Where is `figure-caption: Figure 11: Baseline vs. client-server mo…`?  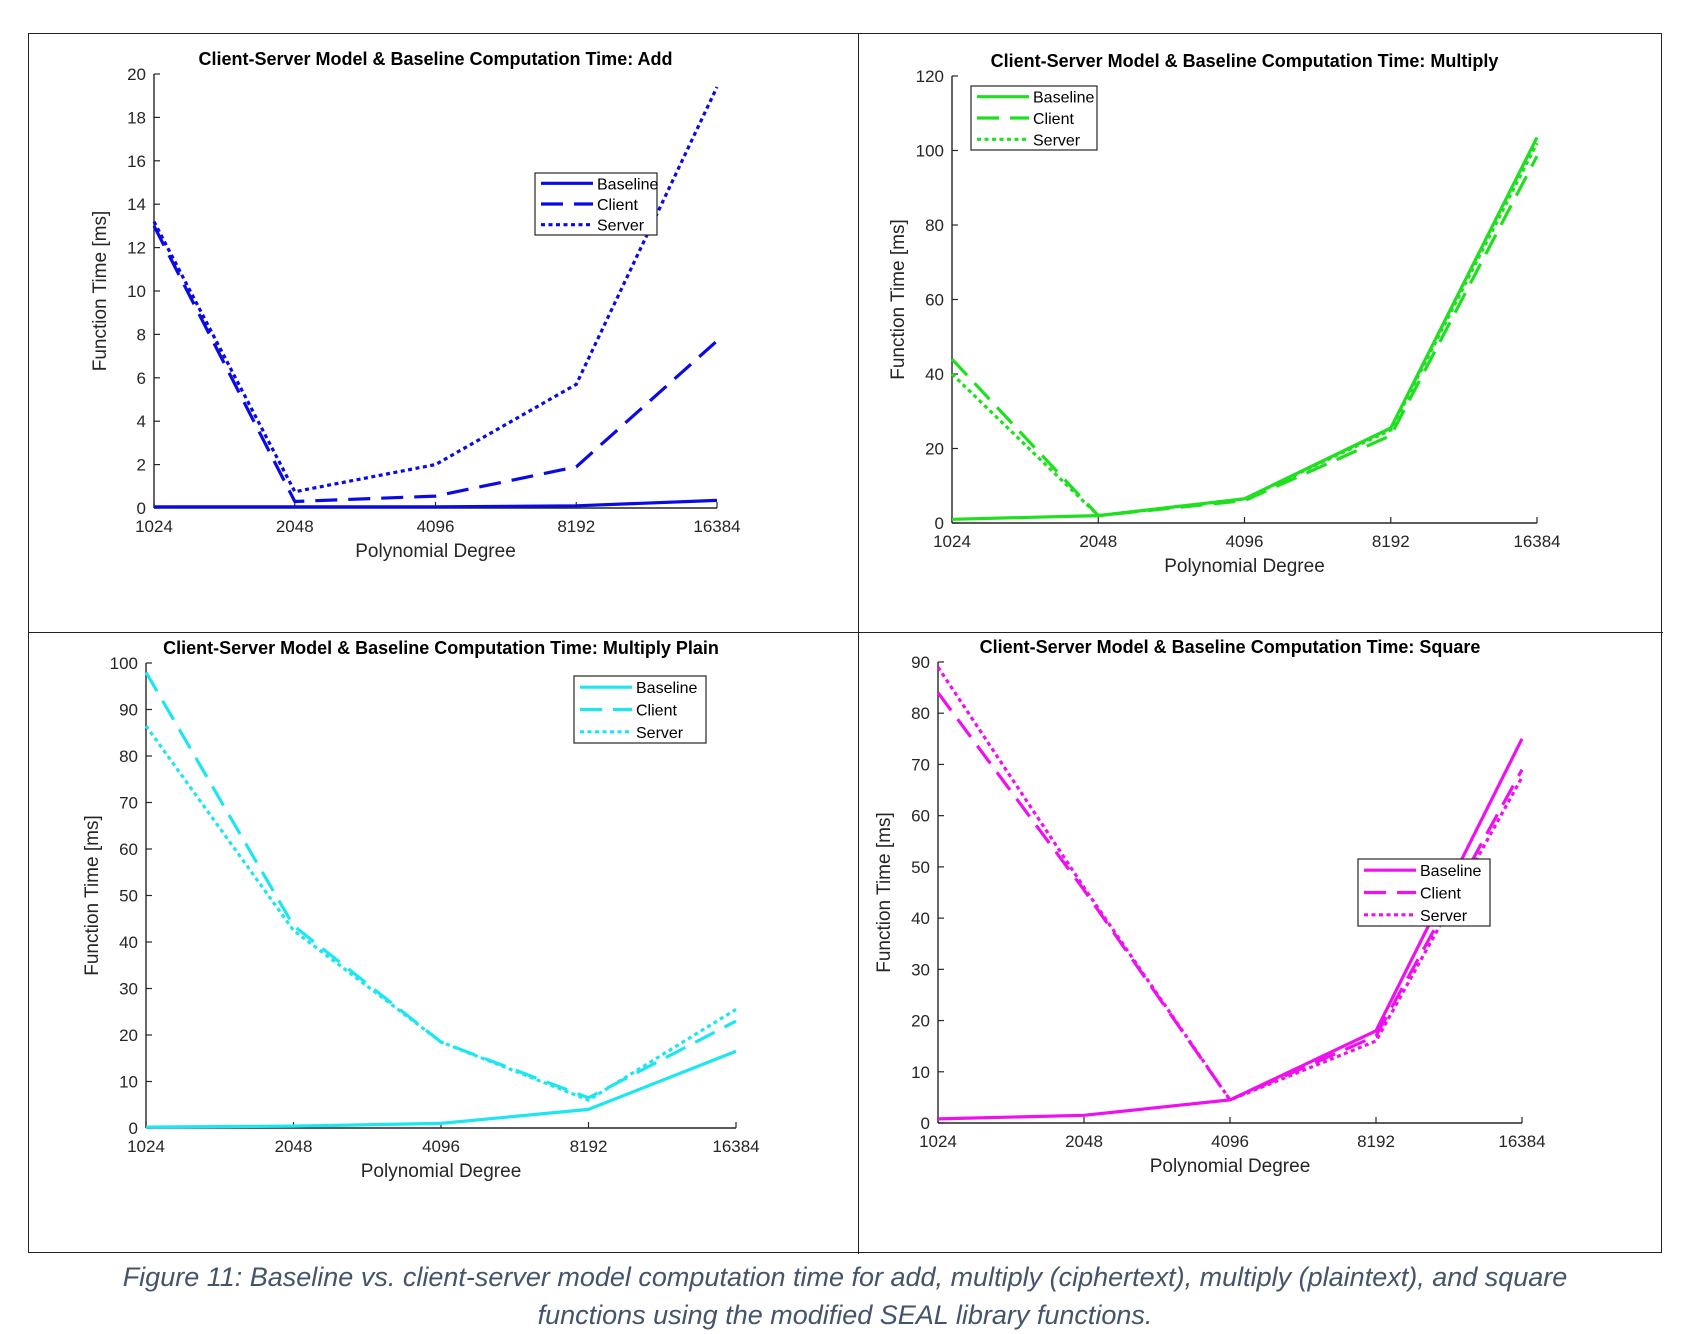 figure-caption: Figure 11: Baseline vs. client-server mo… is located at coordinates (845, 1296).